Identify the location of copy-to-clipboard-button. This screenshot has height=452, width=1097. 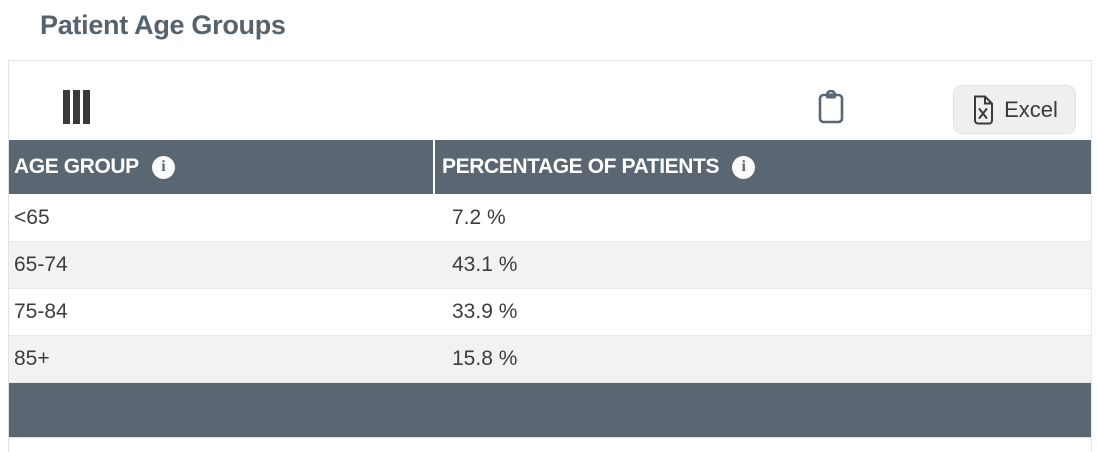
(832, 107).